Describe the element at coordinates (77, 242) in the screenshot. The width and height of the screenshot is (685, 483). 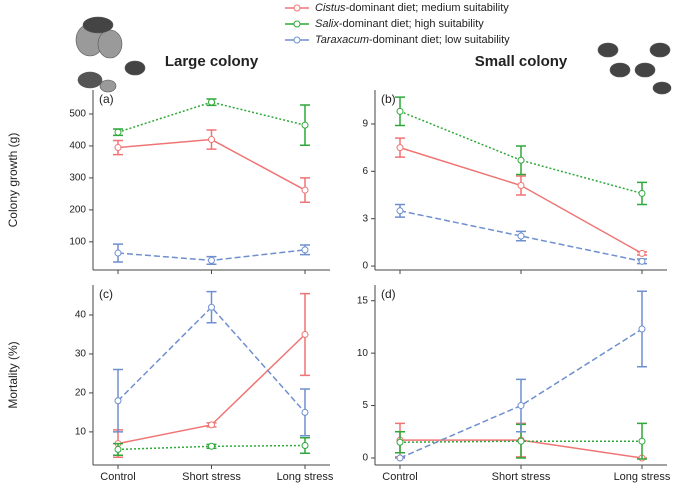
I see `y-tick-label: 100` at that location.